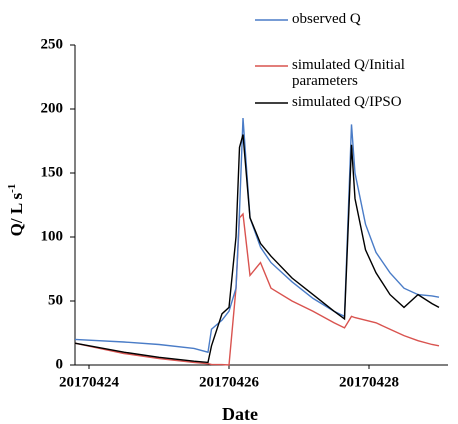 Image resolution: width=458 pixels, height=424 pixels. I want to click on y-axis-title-text: Q/ L s, so click(16, 214).